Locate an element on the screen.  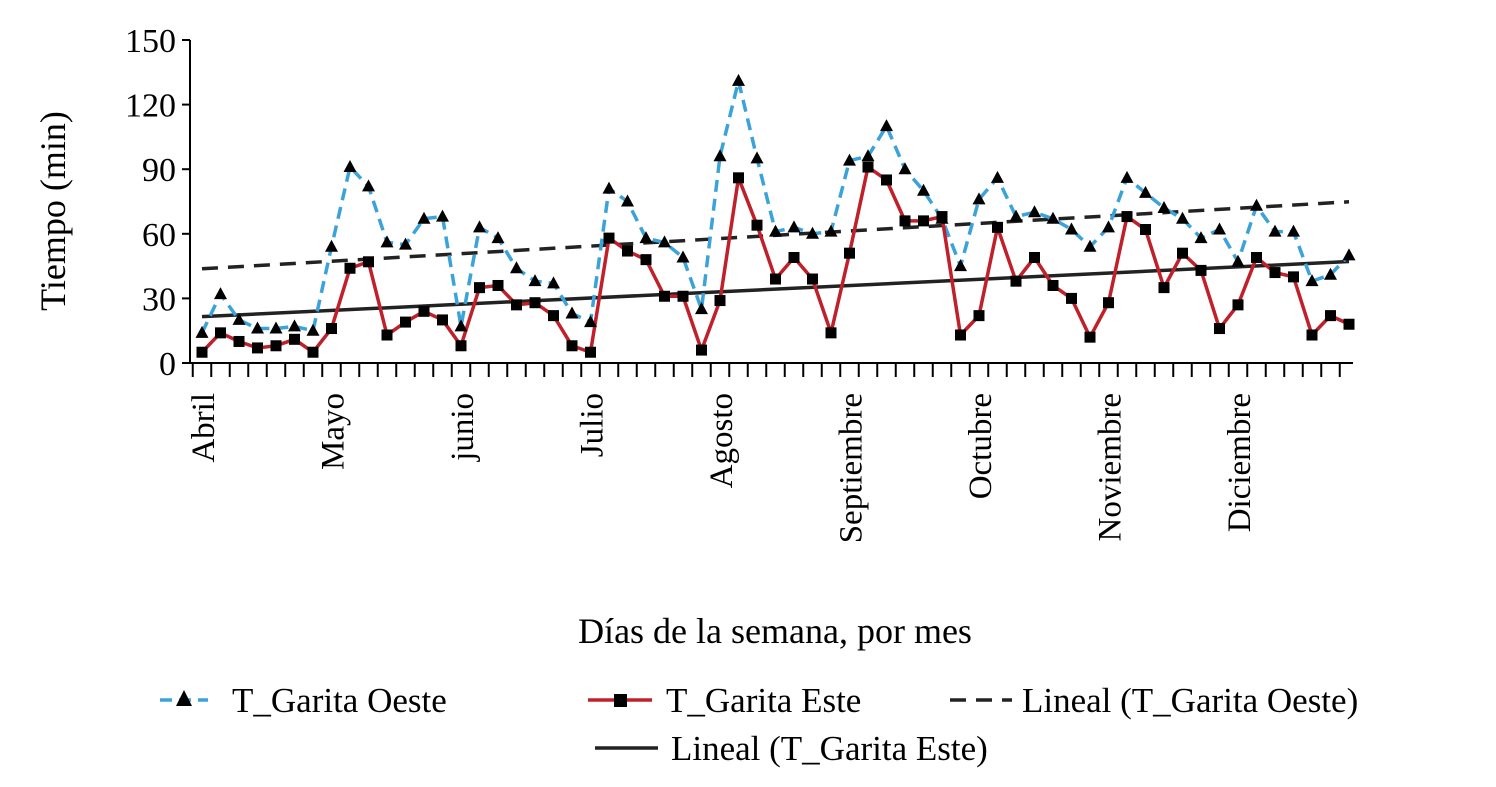
y-axis-tick-labels: 0 30 60 90 120 150 is located at coordinates (150, 203).